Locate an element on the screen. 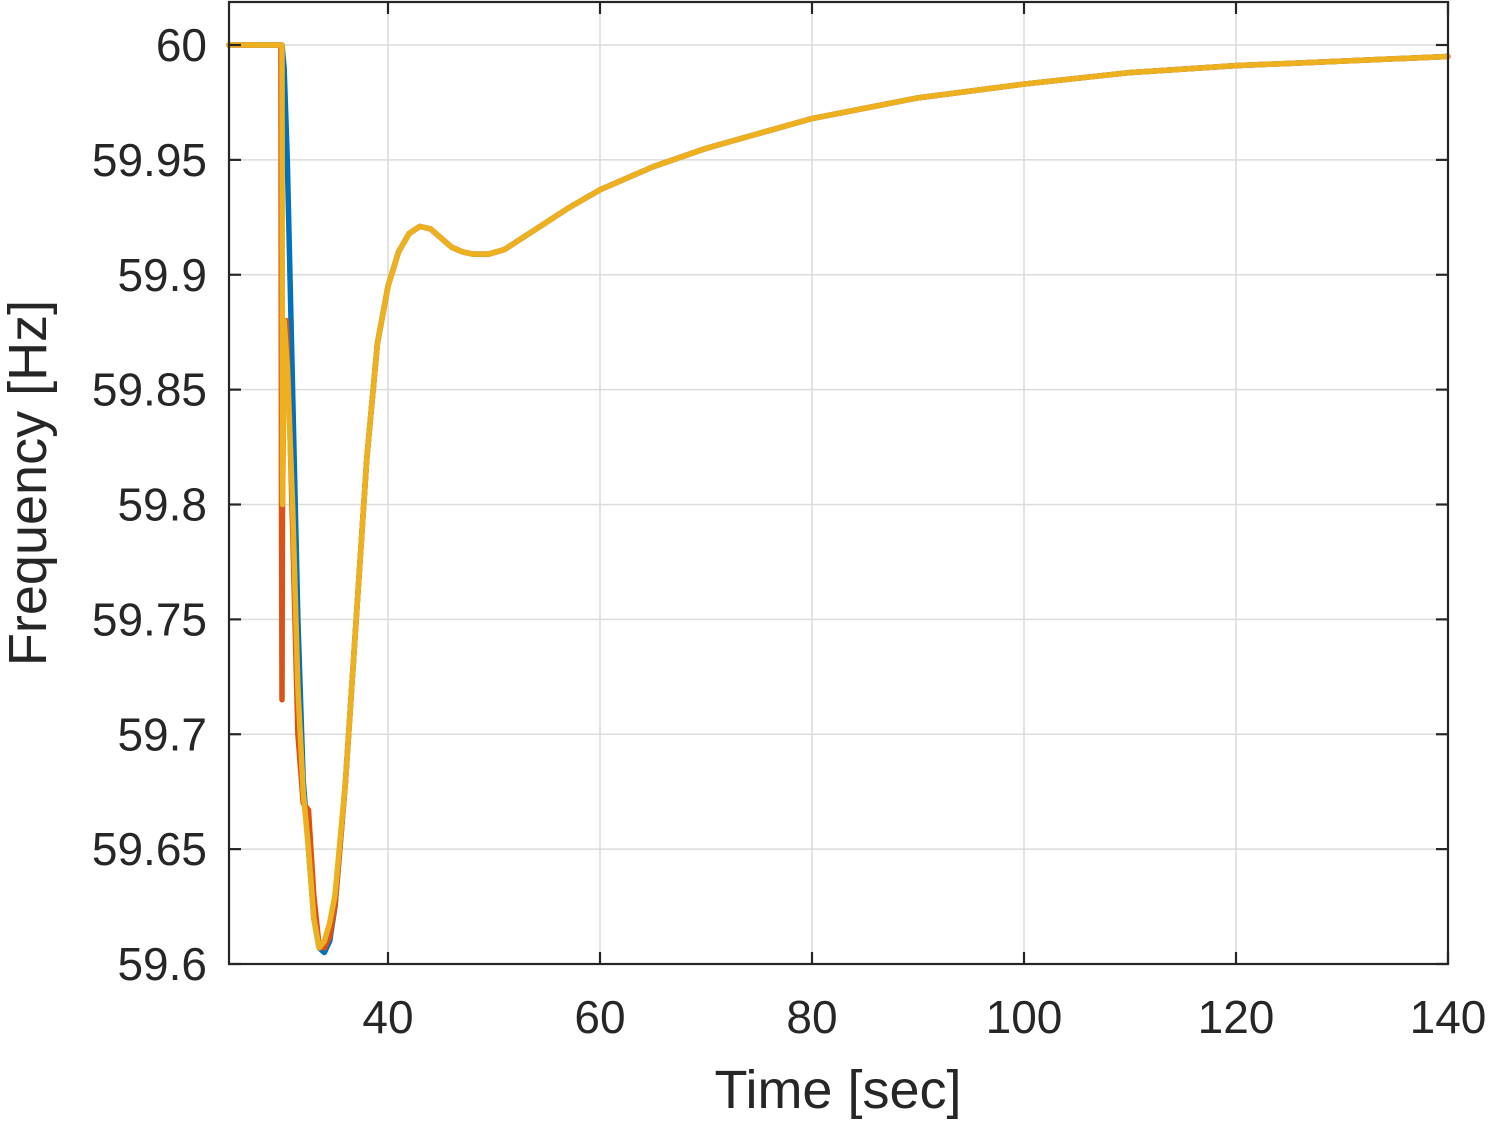 This screenshot has width=1495, height=1124. y-axis-label: Frequency [Hz] is located at coordinates (29, 483).